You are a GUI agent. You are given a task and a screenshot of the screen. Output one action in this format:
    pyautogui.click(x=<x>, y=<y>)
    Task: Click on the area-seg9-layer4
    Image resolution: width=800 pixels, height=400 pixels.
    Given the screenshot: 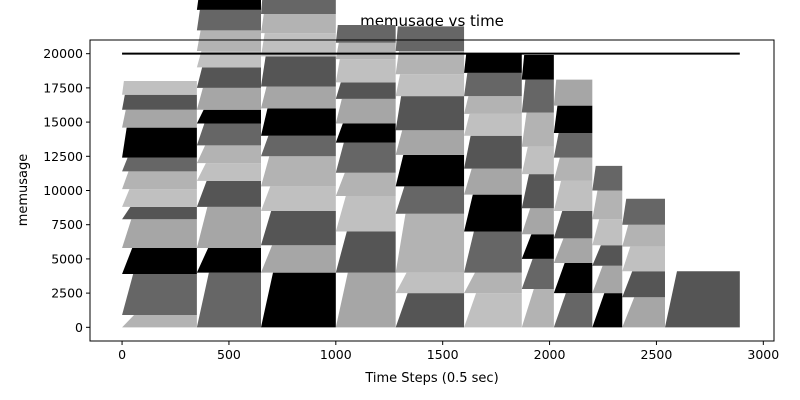 What is the action you would take?
    pyautogui.click(x=643, y=211)
    